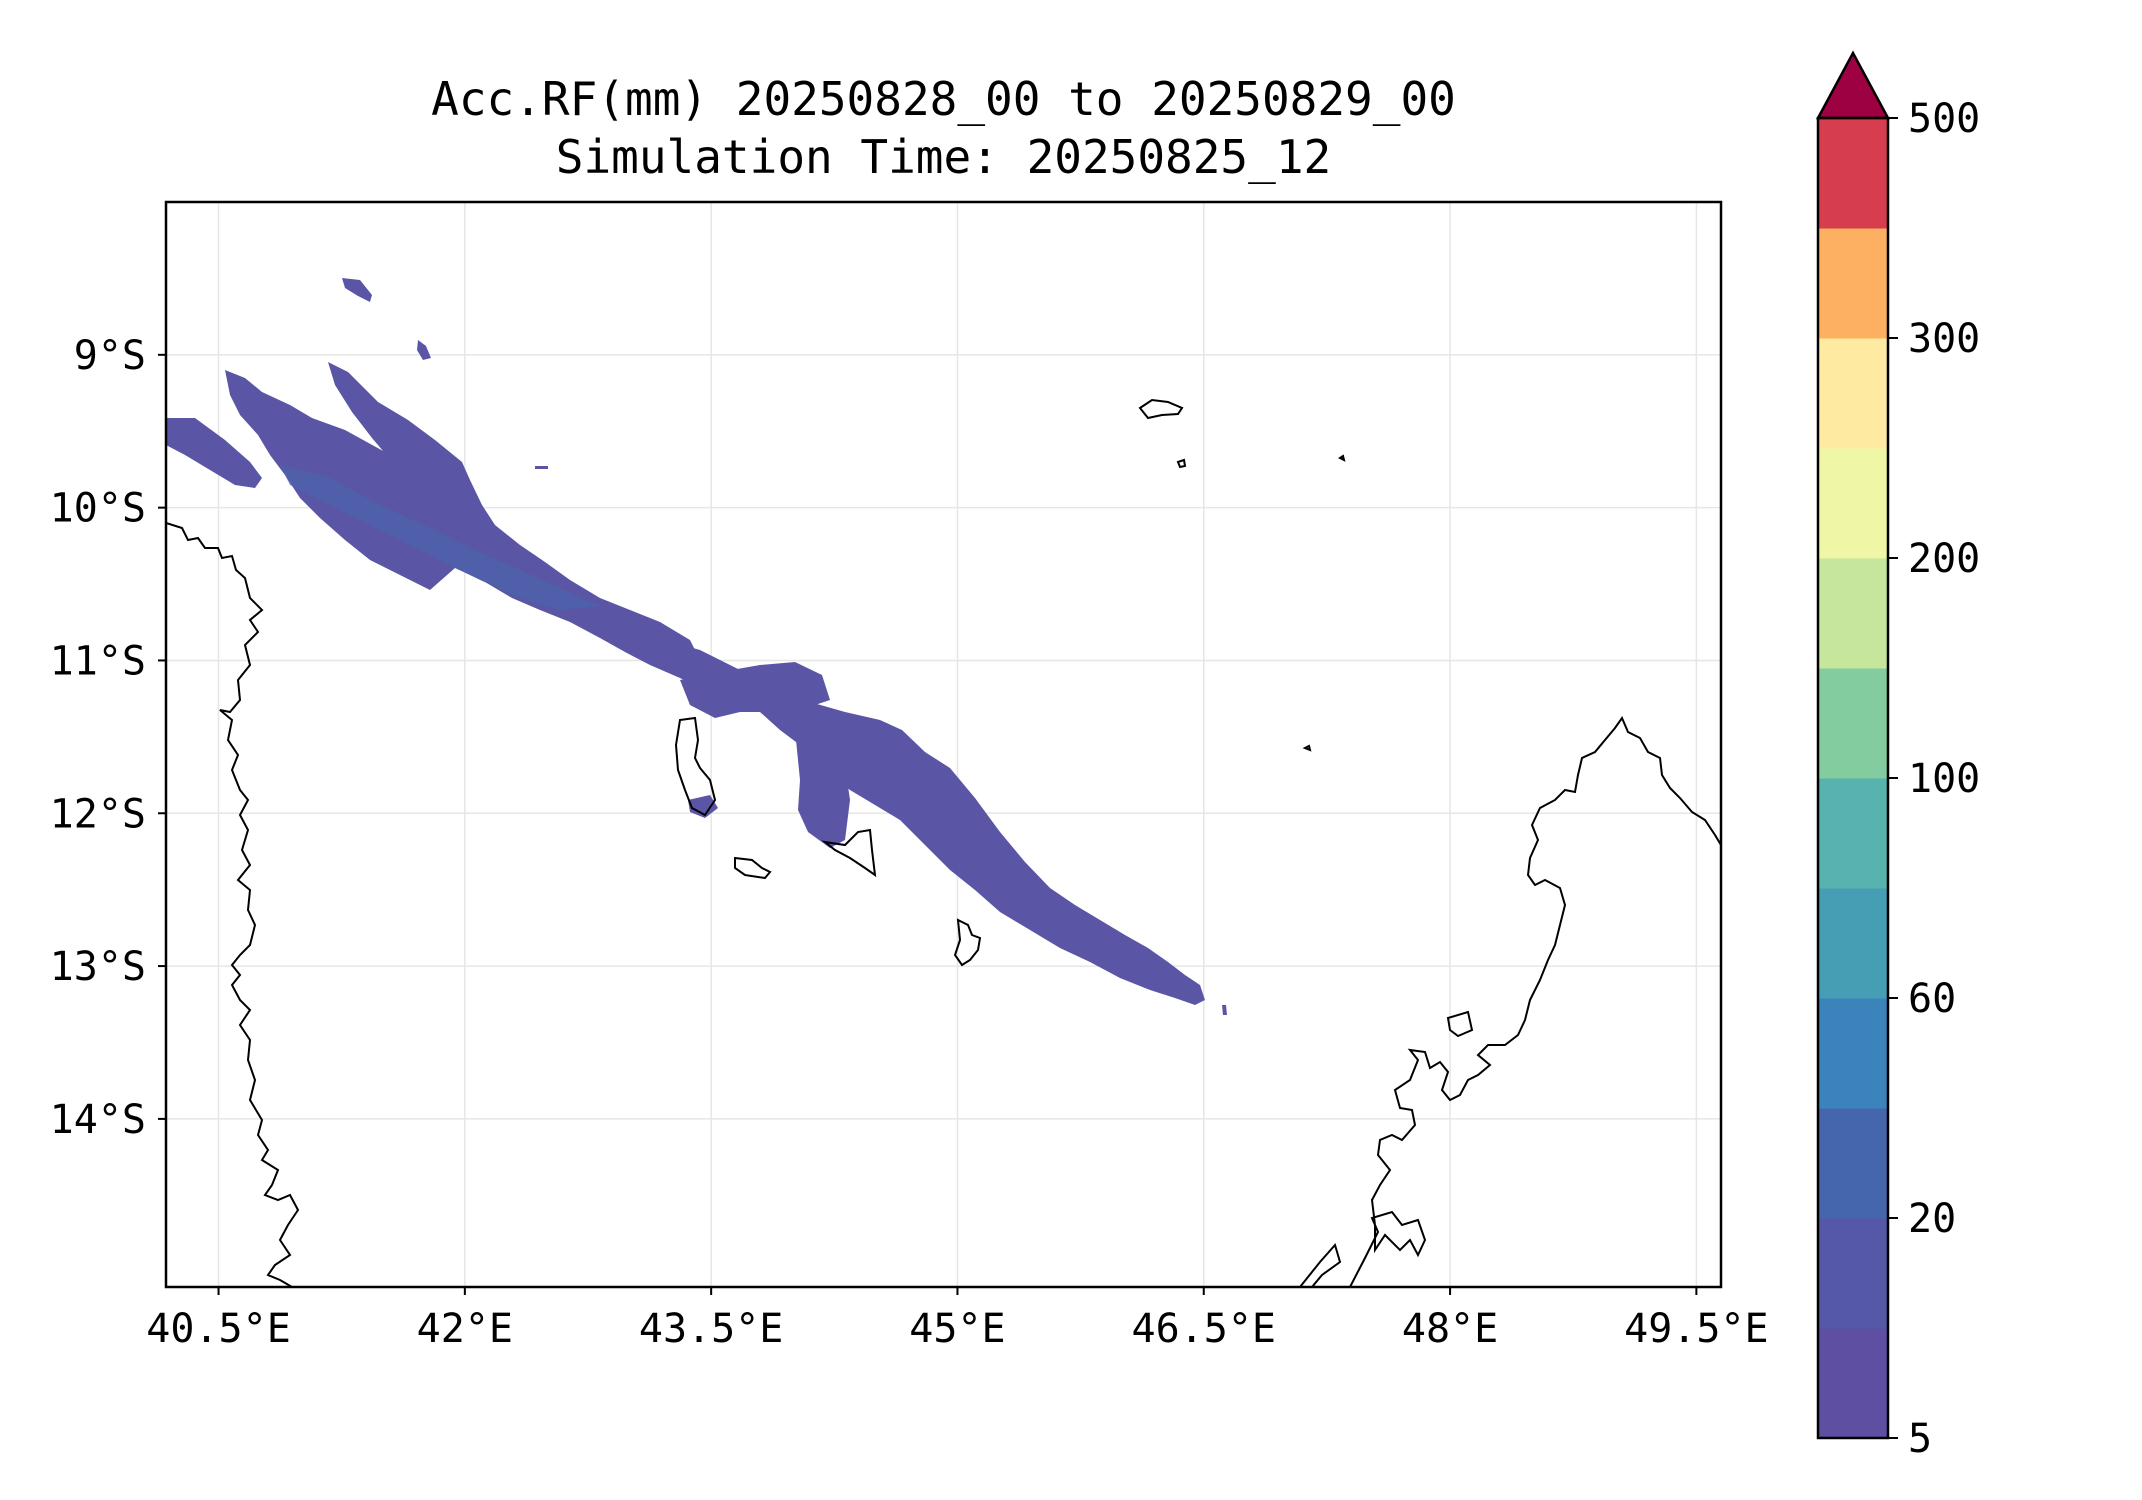 This screenshot has width=2142, height=1500. I want to click on colorbar-extend-arrow, so click(1853, 85).